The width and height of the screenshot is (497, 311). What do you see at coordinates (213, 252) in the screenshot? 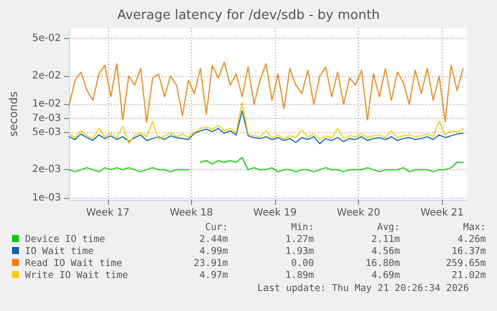
I see `text: 4.99m` at bounding box center [213, 252].